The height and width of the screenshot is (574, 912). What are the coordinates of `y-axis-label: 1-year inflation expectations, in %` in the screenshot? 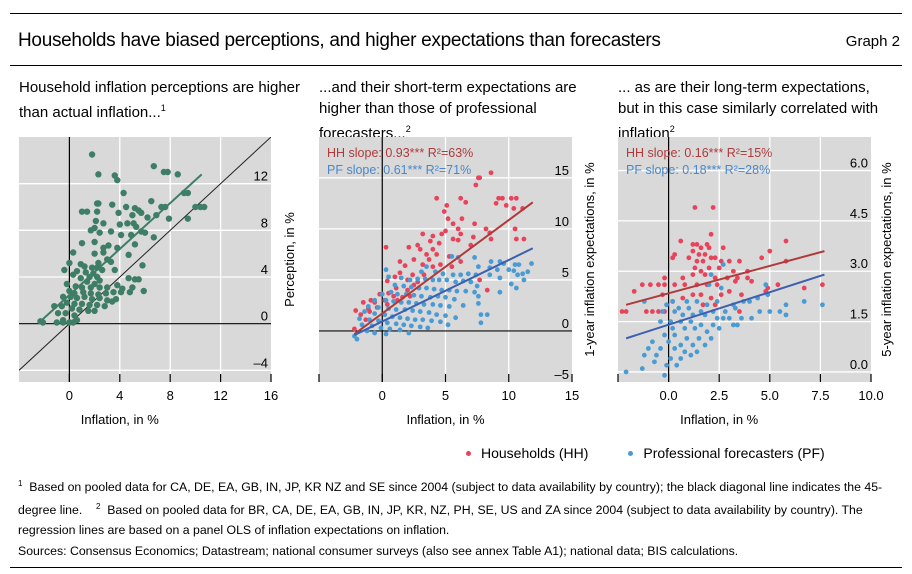 It's located at (589, 259).